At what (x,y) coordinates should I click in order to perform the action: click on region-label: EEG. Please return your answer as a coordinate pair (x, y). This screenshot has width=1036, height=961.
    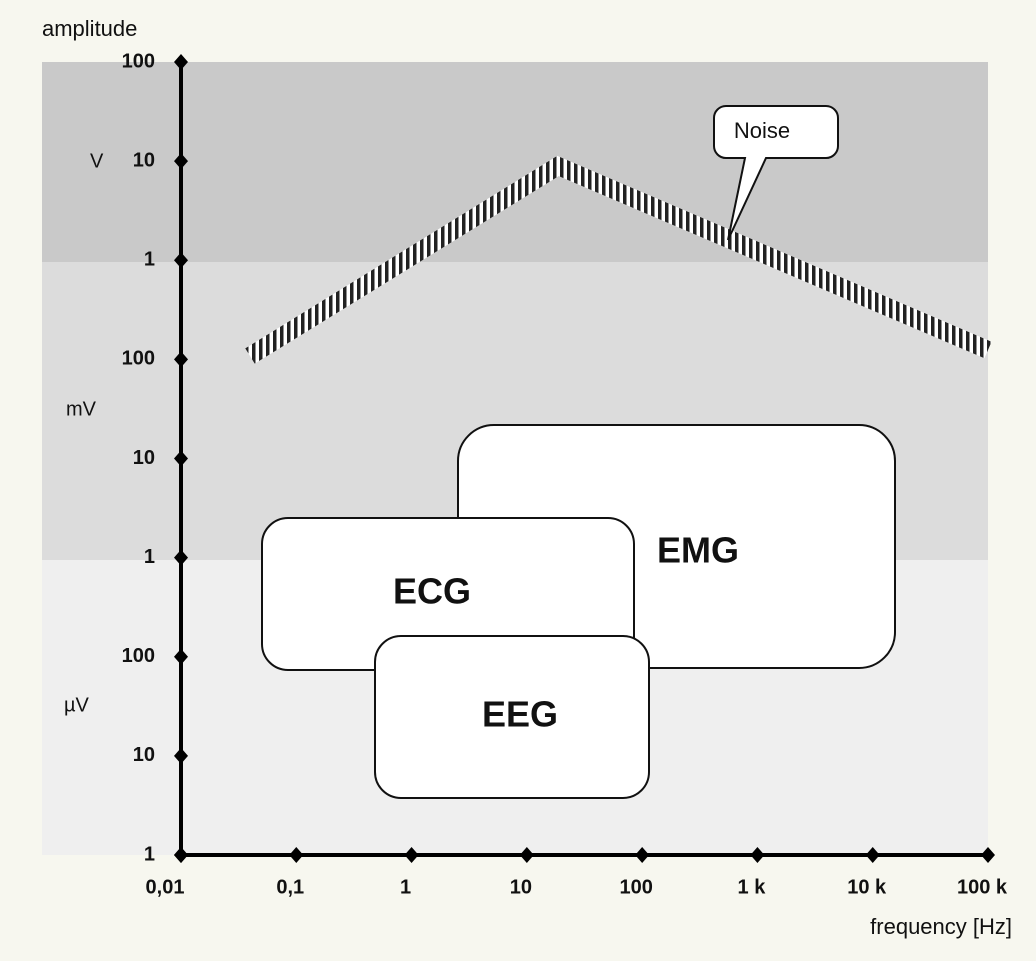
    Looking at the image, I should click on (520, 714).